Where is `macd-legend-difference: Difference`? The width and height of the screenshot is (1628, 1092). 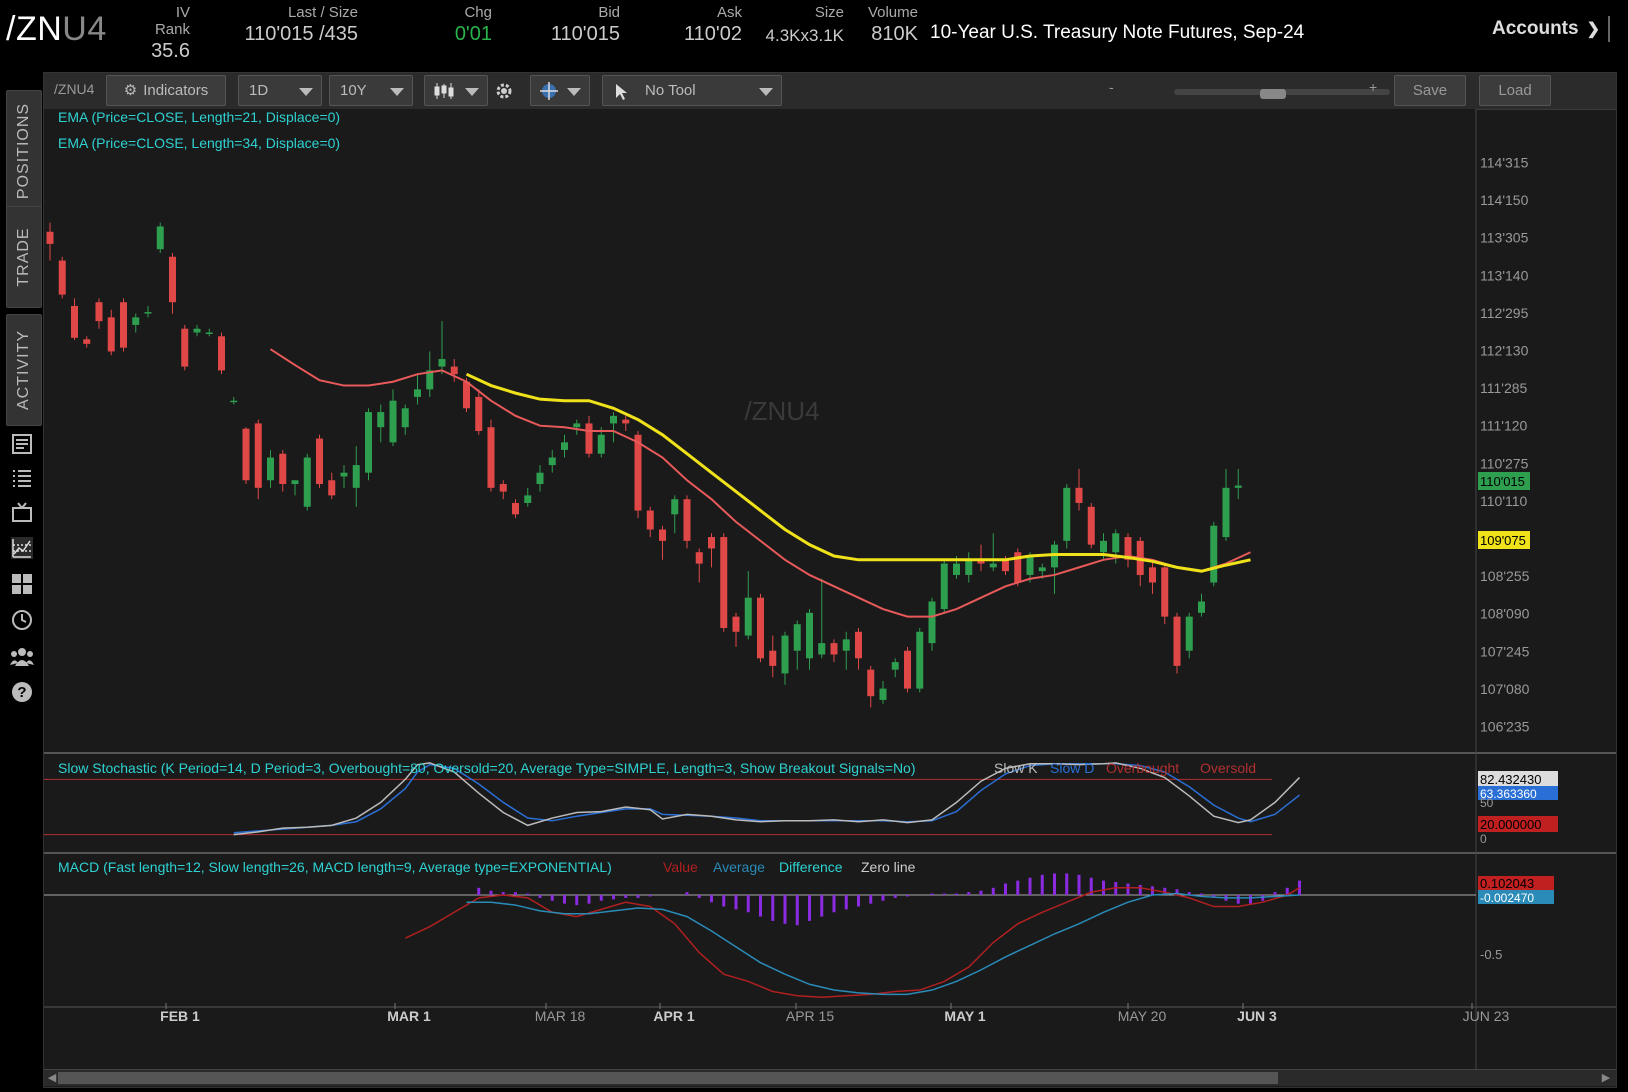
macd-legend-difference: Difference is located at coordinates (811, 867).